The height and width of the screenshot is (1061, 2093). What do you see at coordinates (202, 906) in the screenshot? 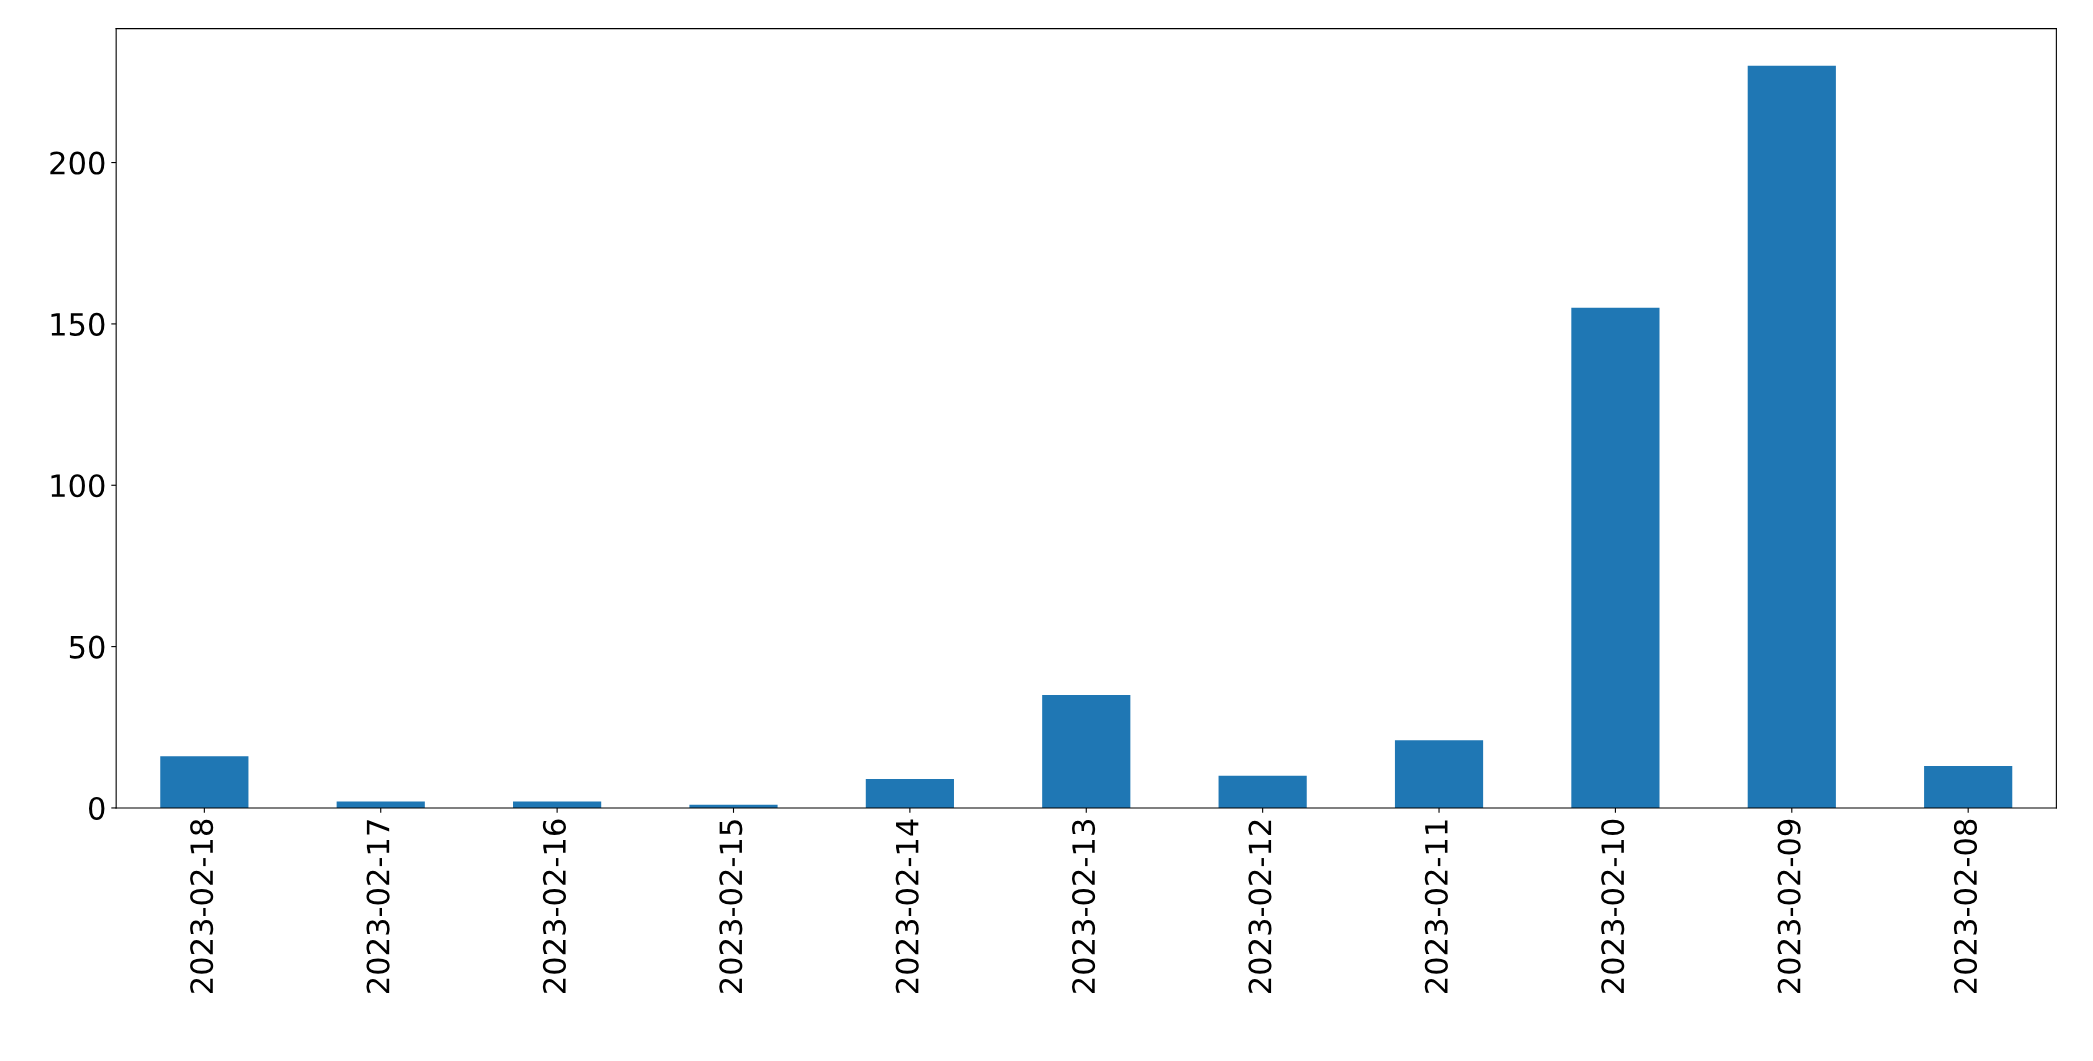
I see `x-tick-label: 2023-02-18` at bounding box center [202, 906].